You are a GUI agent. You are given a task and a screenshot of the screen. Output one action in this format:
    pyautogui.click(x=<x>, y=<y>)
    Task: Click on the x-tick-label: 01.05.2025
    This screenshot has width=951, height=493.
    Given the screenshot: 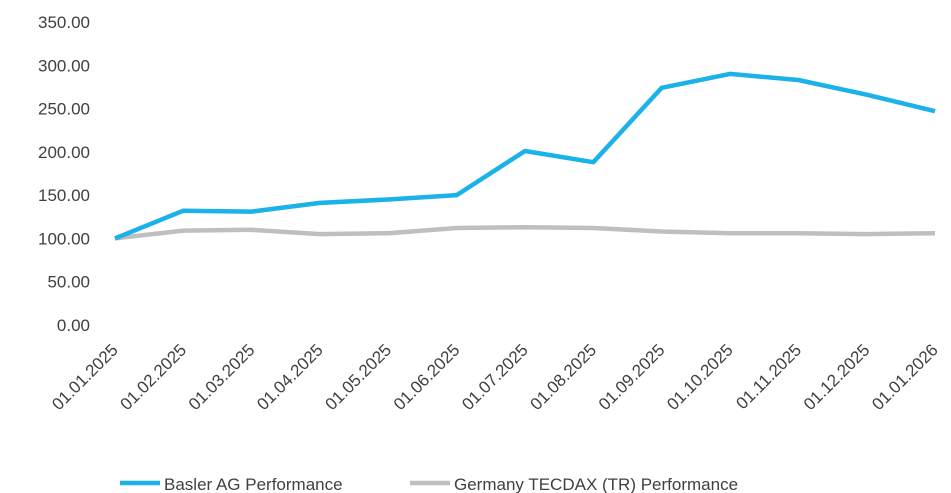 What is the action you would take?
    pyautogui.click(x=359, y=377)
    